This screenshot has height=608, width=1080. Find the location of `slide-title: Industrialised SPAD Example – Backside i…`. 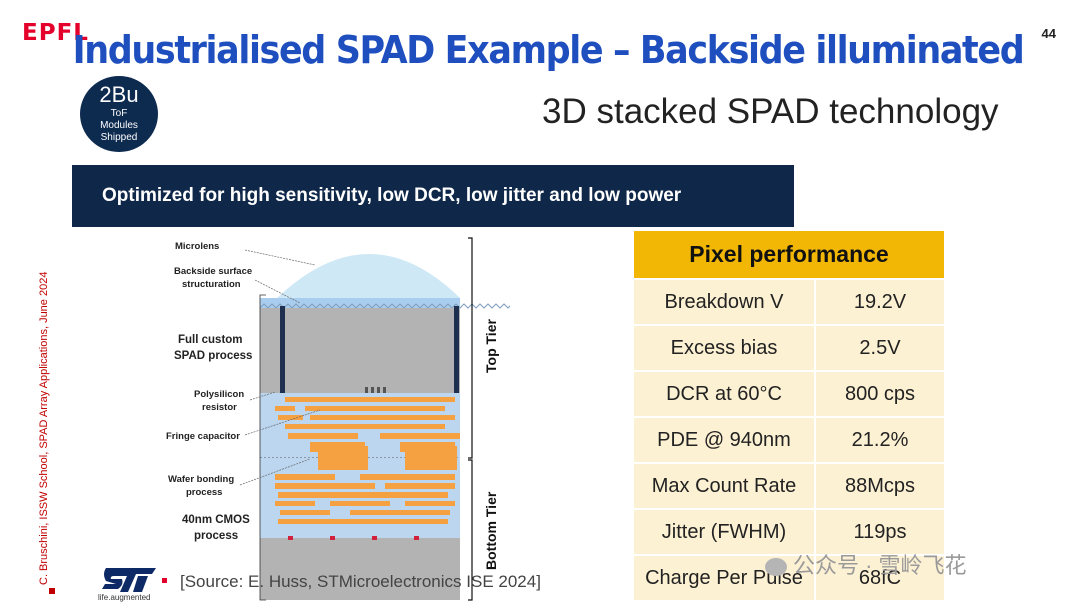

slide-title: Industrialised SPAD Example – Backside i… is located at coordinates (548, 50).